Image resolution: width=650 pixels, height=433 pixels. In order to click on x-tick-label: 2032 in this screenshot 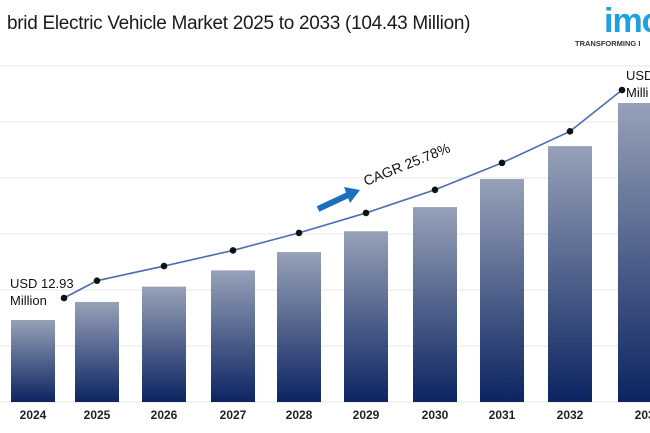, I will do `click(570, 415)`.